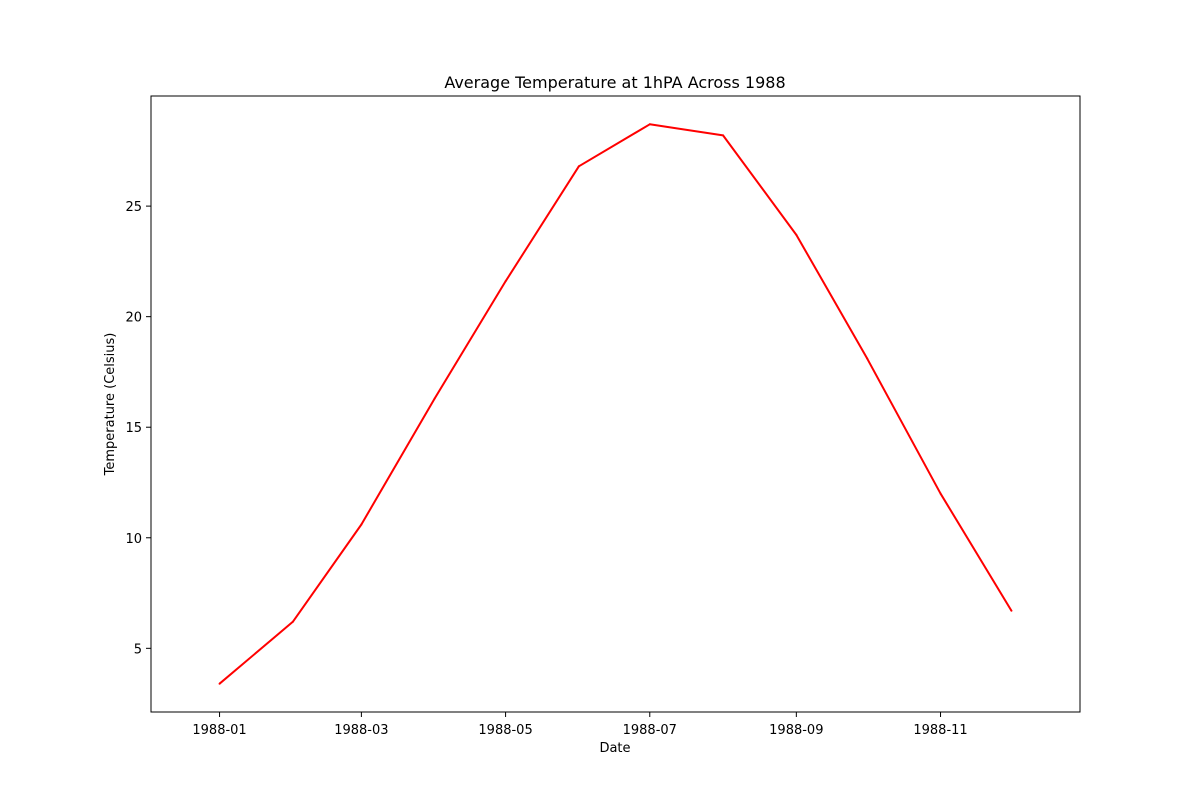 Image resolution: width=1200 pixels, height=800 pixels. What do you see at coordinates (219, 730) in the screenshot?
I see `x-tick-label: 1988-01` at bounding box center [219, 730].